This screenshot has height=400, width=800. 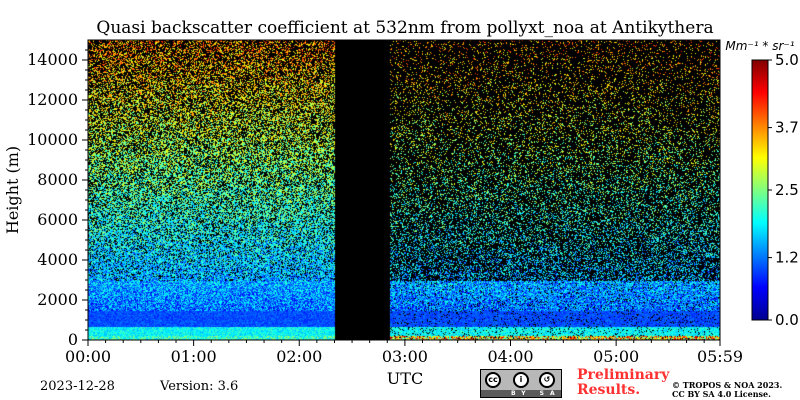 What do you see at coordinates (52, 139) in the screenshot?
I see `y-tick-label: 10000` at bounding box center [52, 139].